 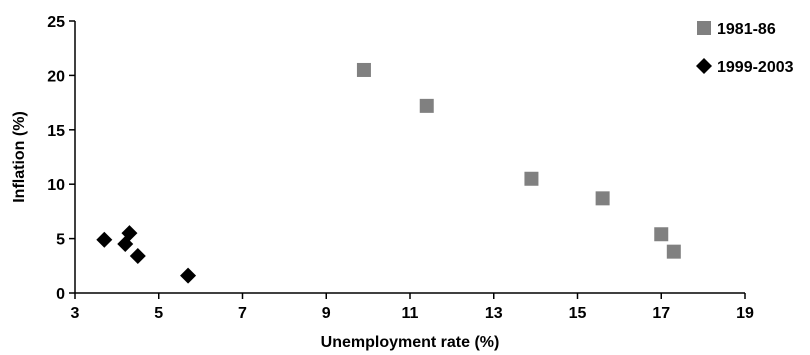 What do you see at coordinates (578, 313) in the screenshot?
I see `x-tick-label: 15` at bounding box center [578, 313].